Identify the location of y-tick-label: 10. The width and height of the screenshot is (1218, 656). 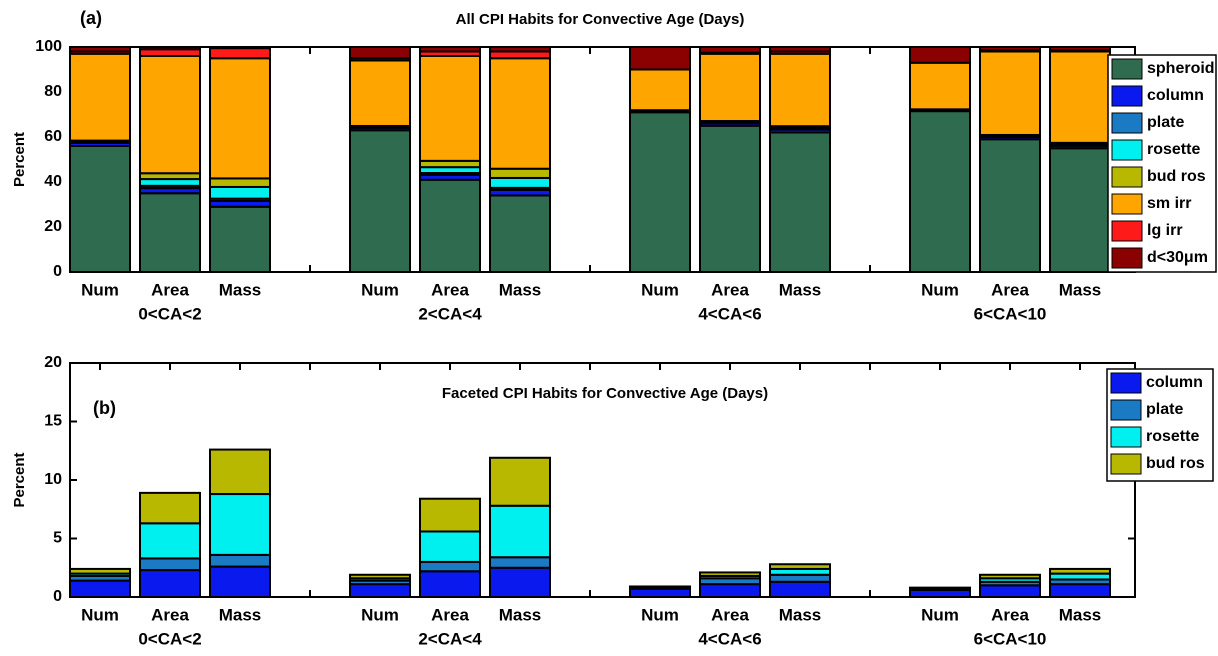
(53, 479).